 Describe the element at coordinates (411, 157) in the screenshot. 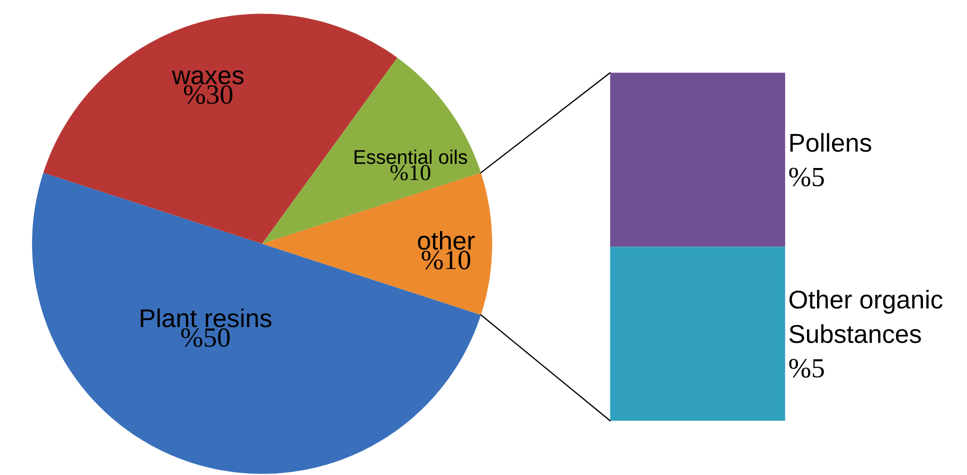

I see `slice-label: Essential oils` at that location.